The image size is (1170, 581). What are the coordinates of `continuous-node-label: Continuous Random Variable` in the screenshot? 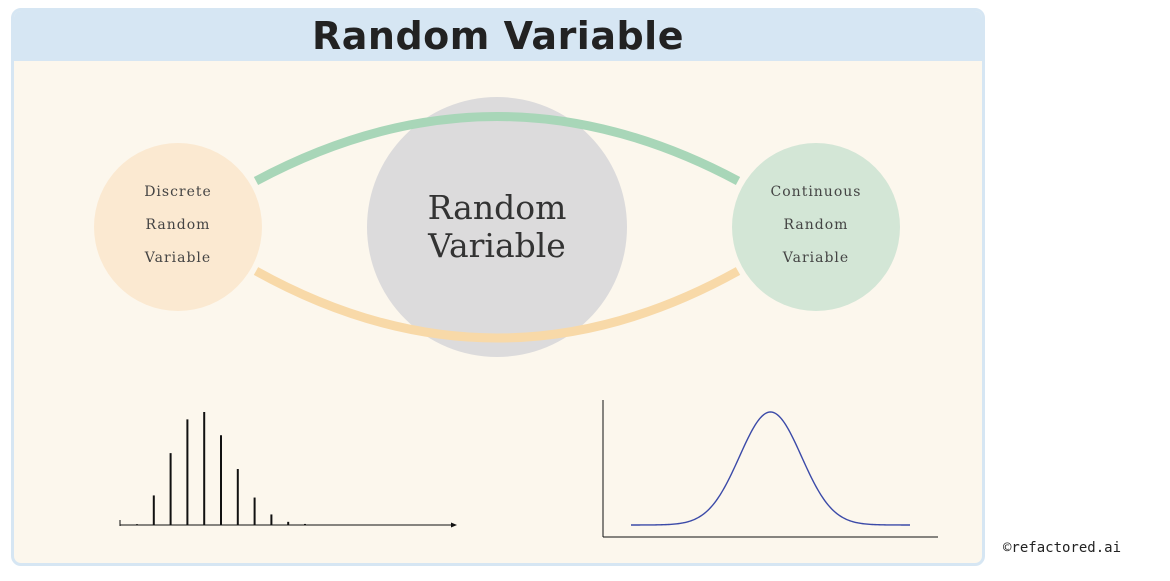 It's located at (816, 225).